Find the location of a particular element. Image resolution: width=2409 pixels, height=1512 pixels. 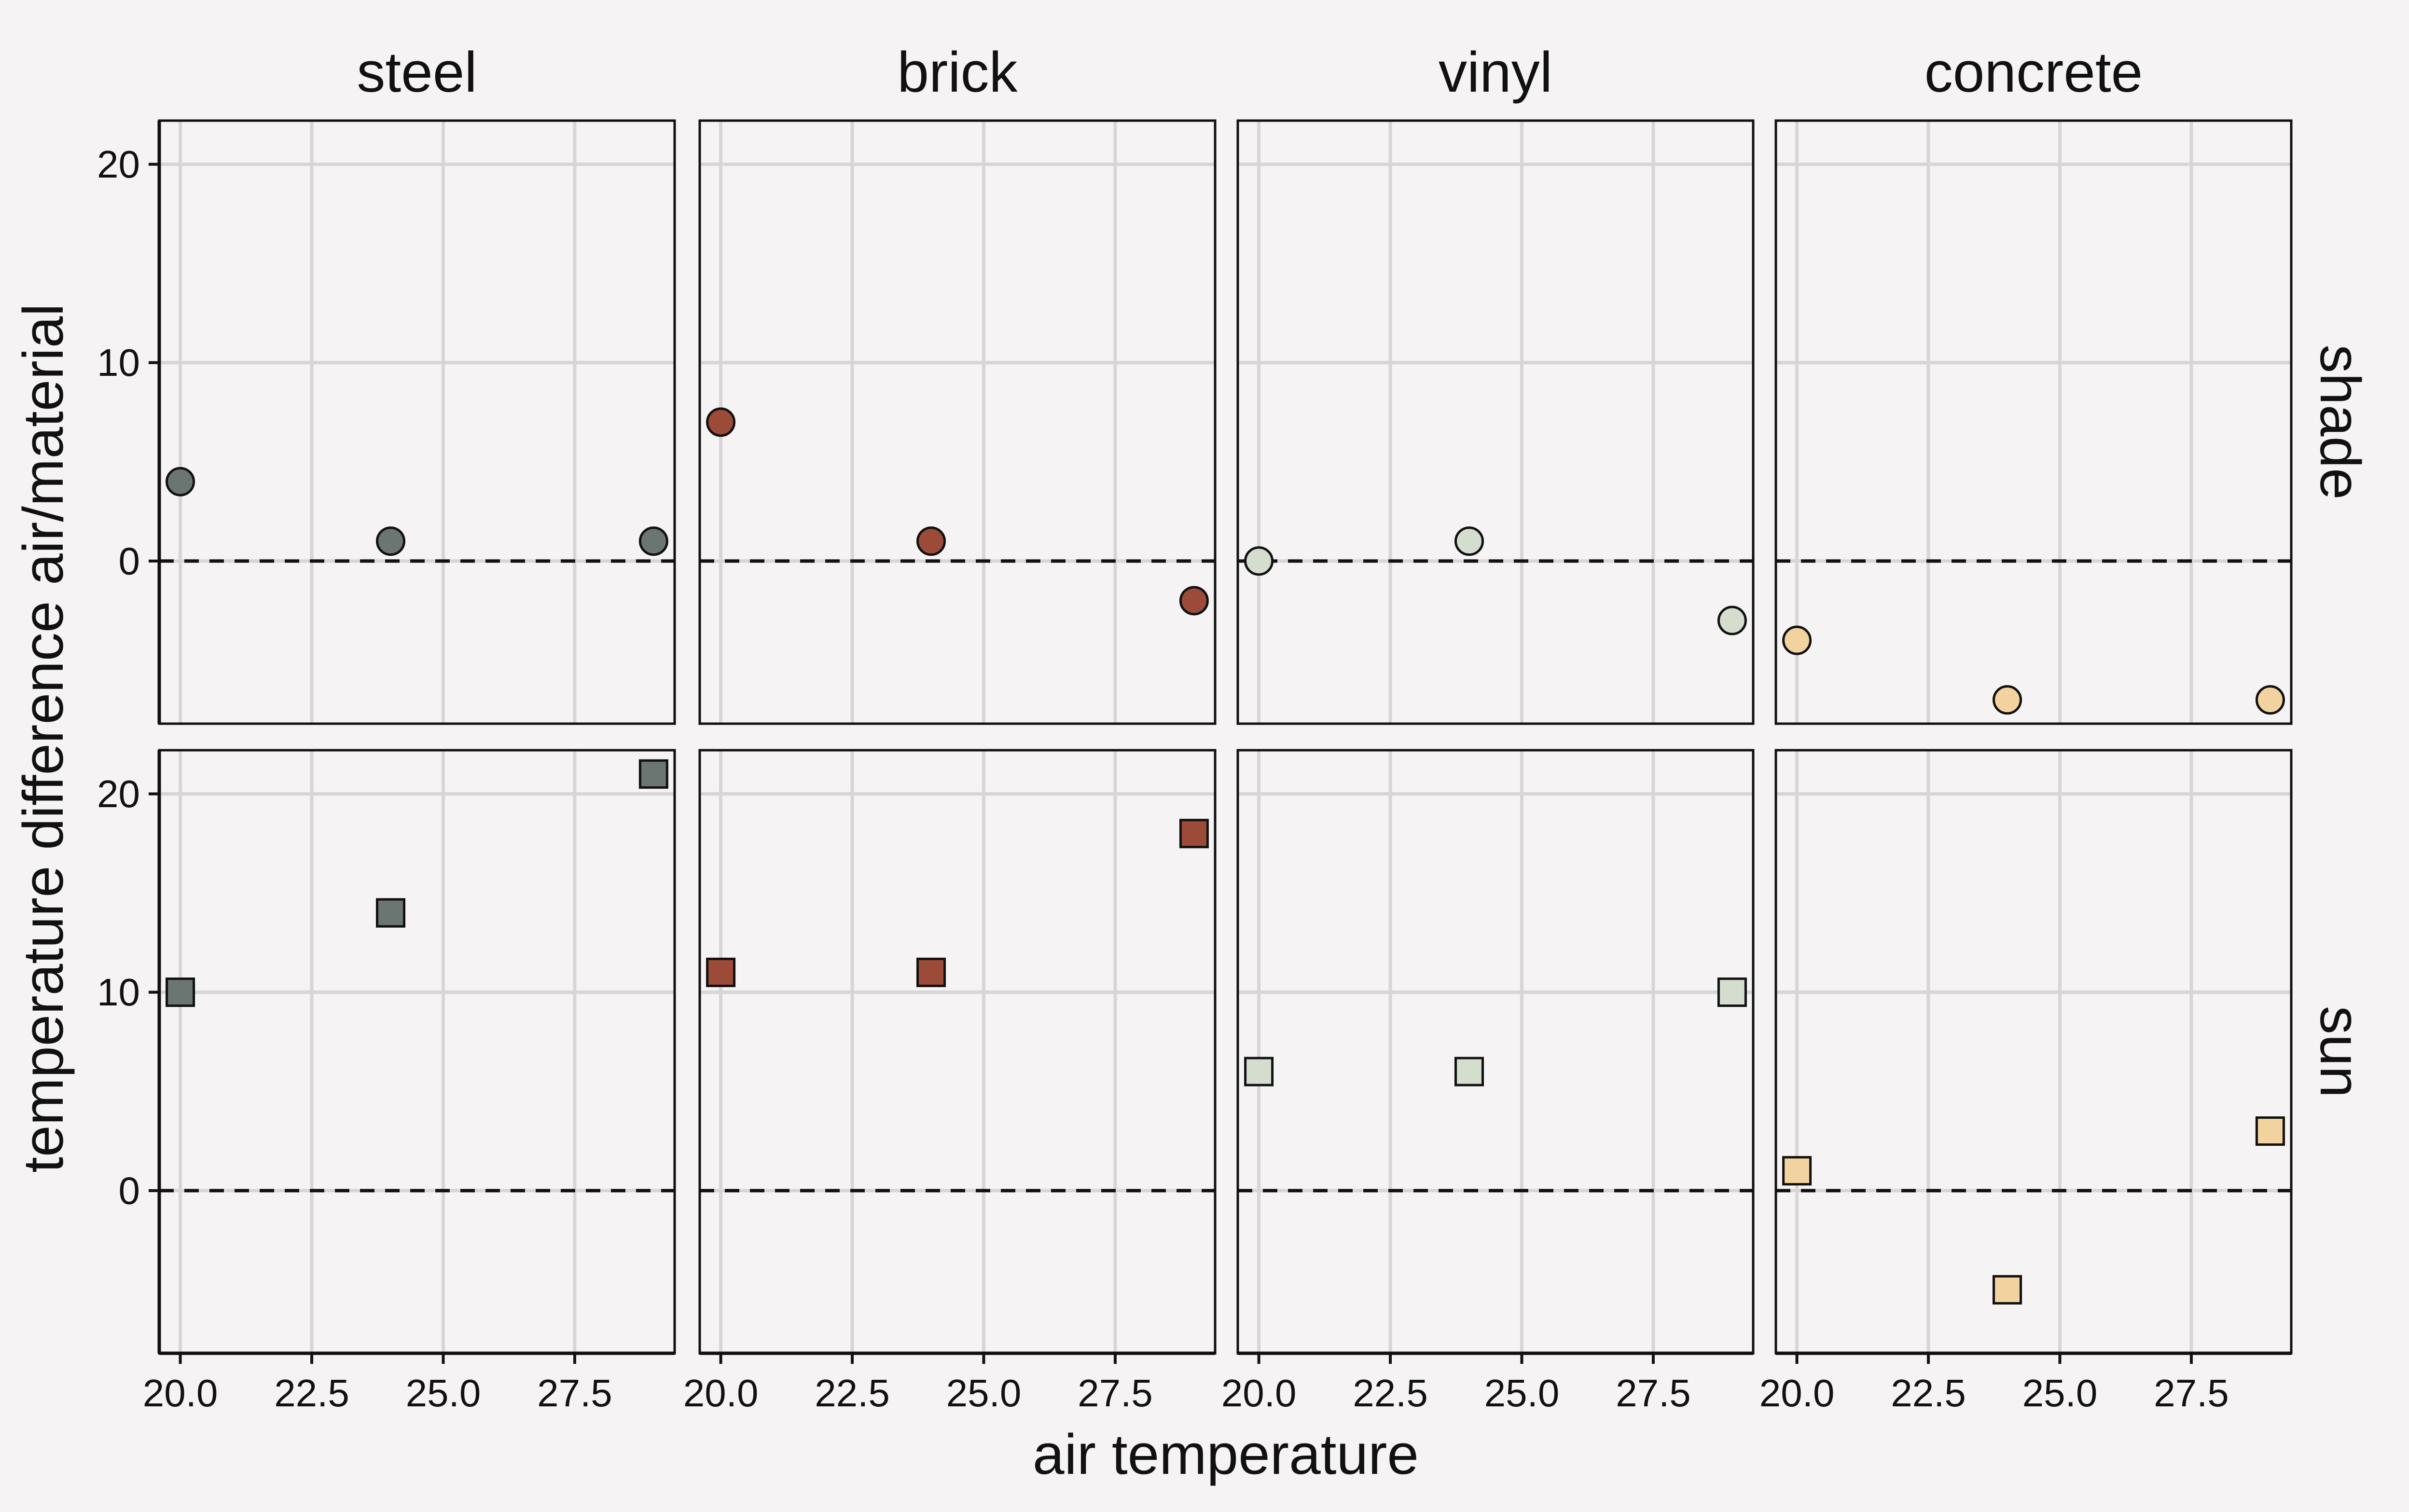

column-strip-label-steel: steel is located at coordinates (417, 72).